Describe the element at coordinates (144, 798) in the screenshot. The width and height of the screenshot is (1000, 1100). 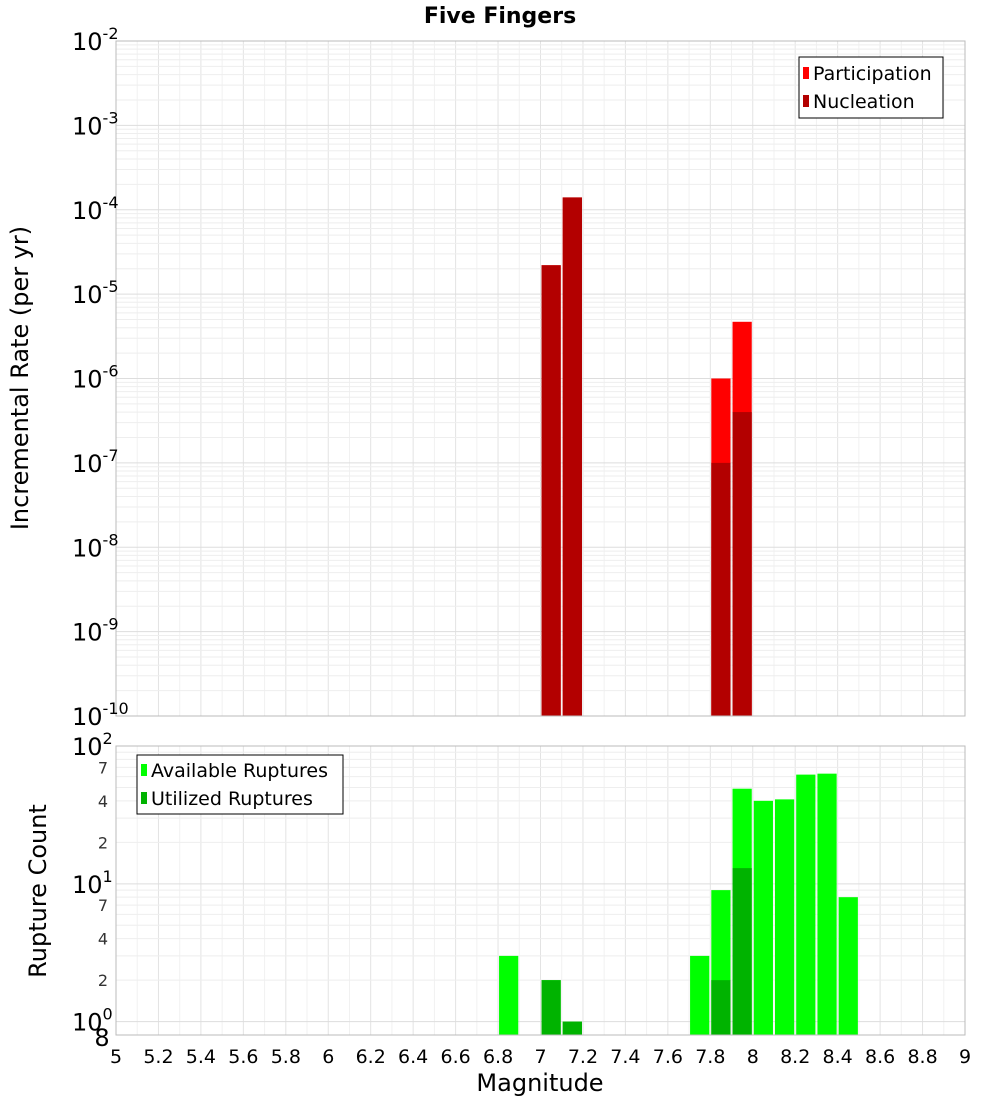
I see `legend-utilized-swatch` at that location.